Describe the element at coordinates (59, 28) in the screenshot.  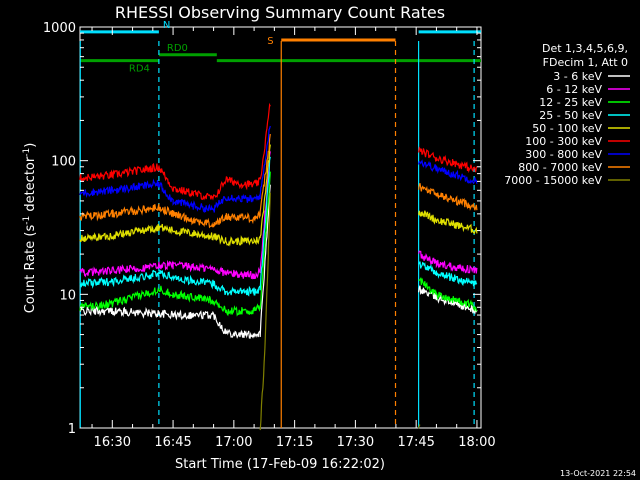
I see `y-tick-label: 1000` at that location.